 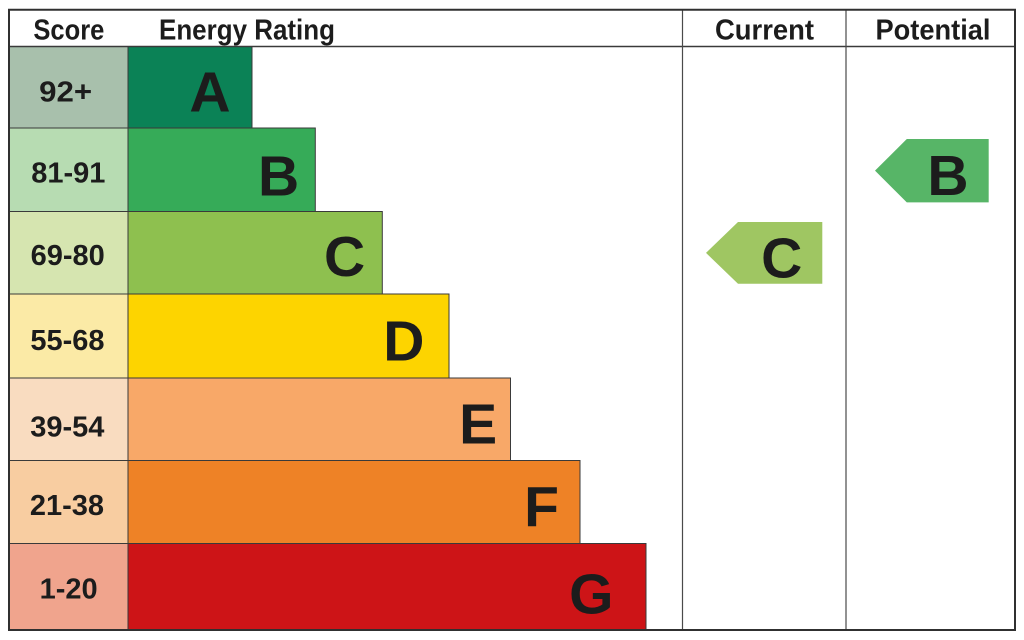 What do you see at coordinates (403, 342) in the screenshot?
I see `svg-text: D` at bounding box center [403, 342].